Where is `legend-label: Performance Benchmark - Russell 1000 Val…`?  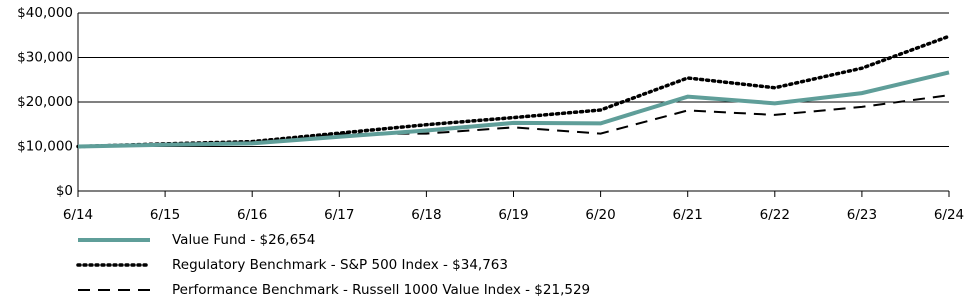 legend-label: Performance Benchmark - Russell 1000 Val… is located at coordinates (381, 290).